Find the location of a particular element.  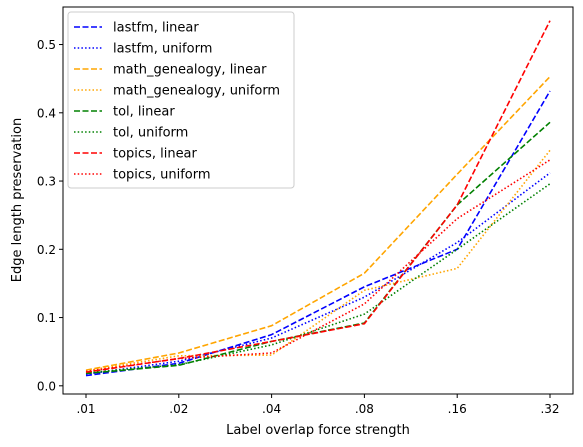

y-tick-label: 0.4 is located at coordinates (46, 113).